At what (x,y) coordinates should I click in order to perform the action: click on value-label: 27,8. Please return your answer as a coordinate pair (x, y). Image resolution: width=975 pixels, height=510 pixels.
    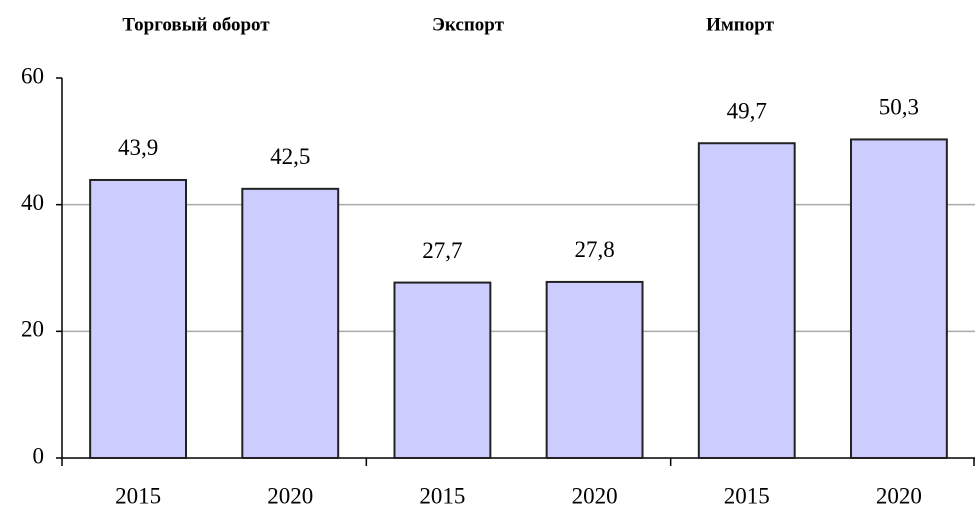
    Looking at the image, I should click on (594, 249).